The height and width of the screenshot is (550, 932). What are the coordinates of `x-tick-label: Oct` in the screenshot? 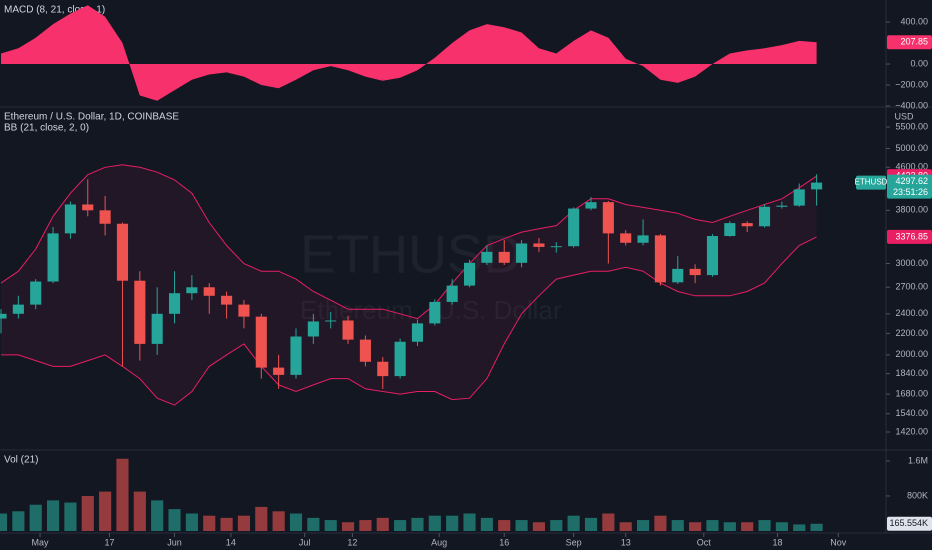 It's located at (704, 542).